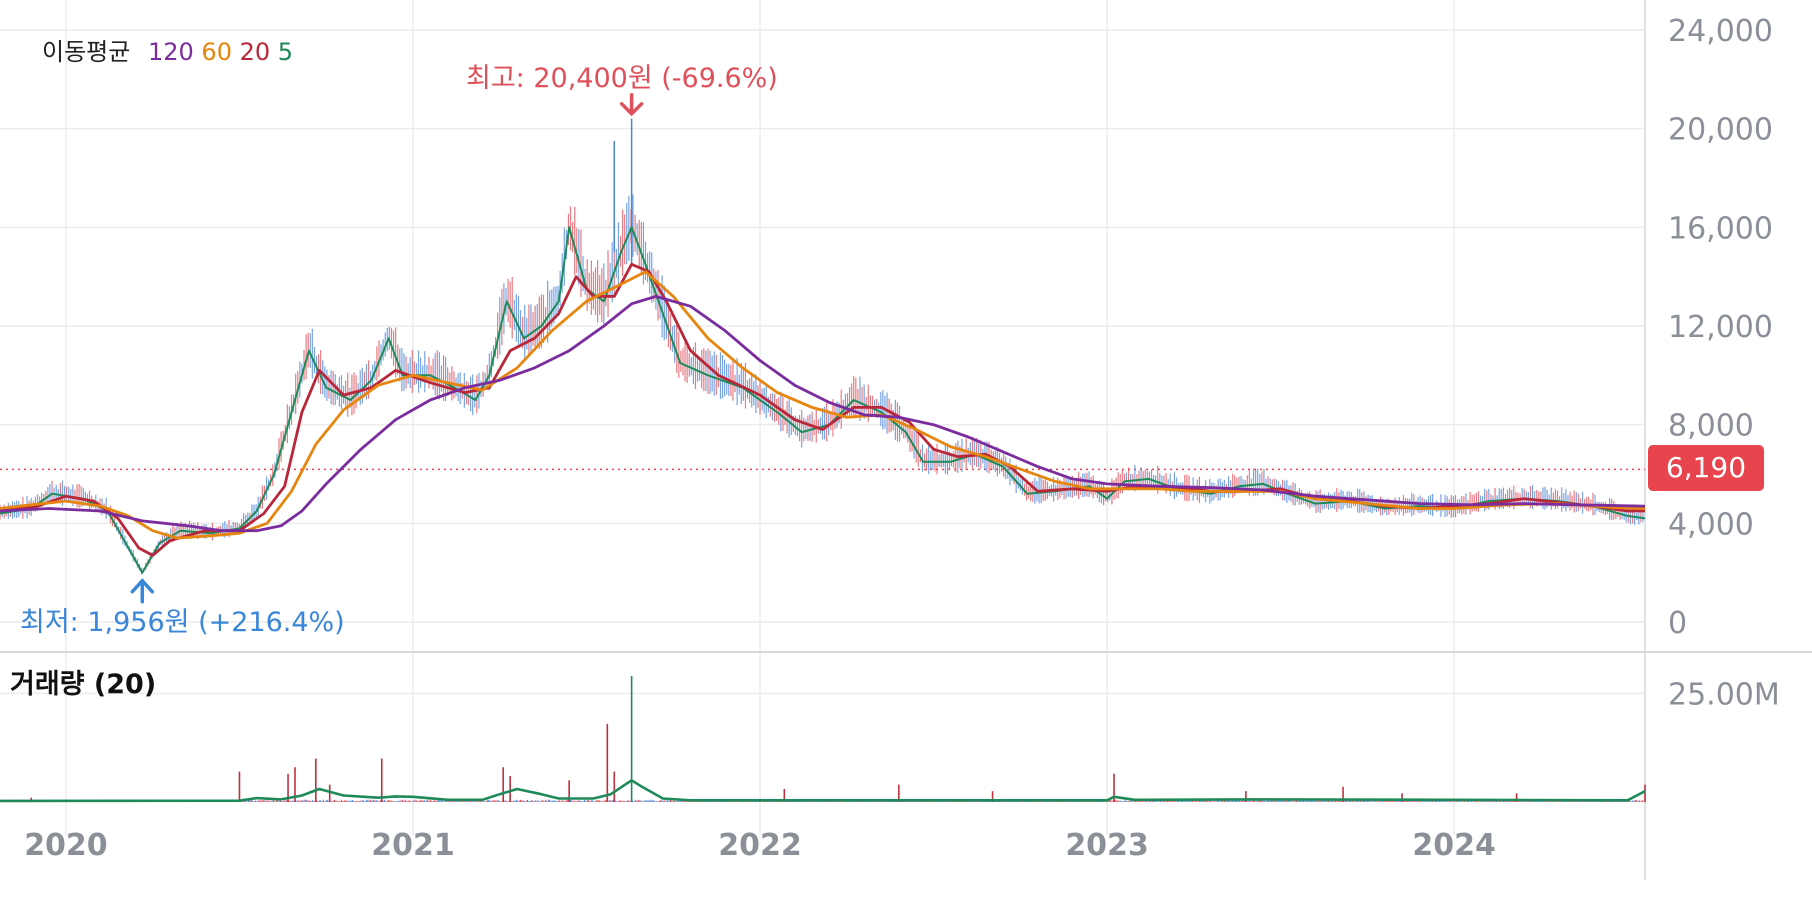  I want to click on price-tick-label: 4,000, so click(1711, 524).